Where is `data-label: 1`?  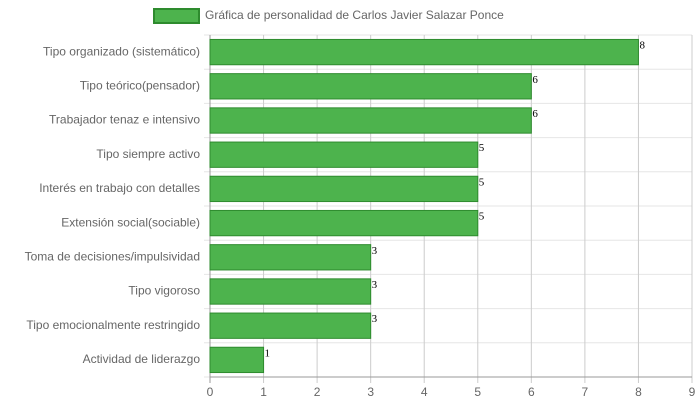 data-label: 1 is located at coordinates (268, 353).